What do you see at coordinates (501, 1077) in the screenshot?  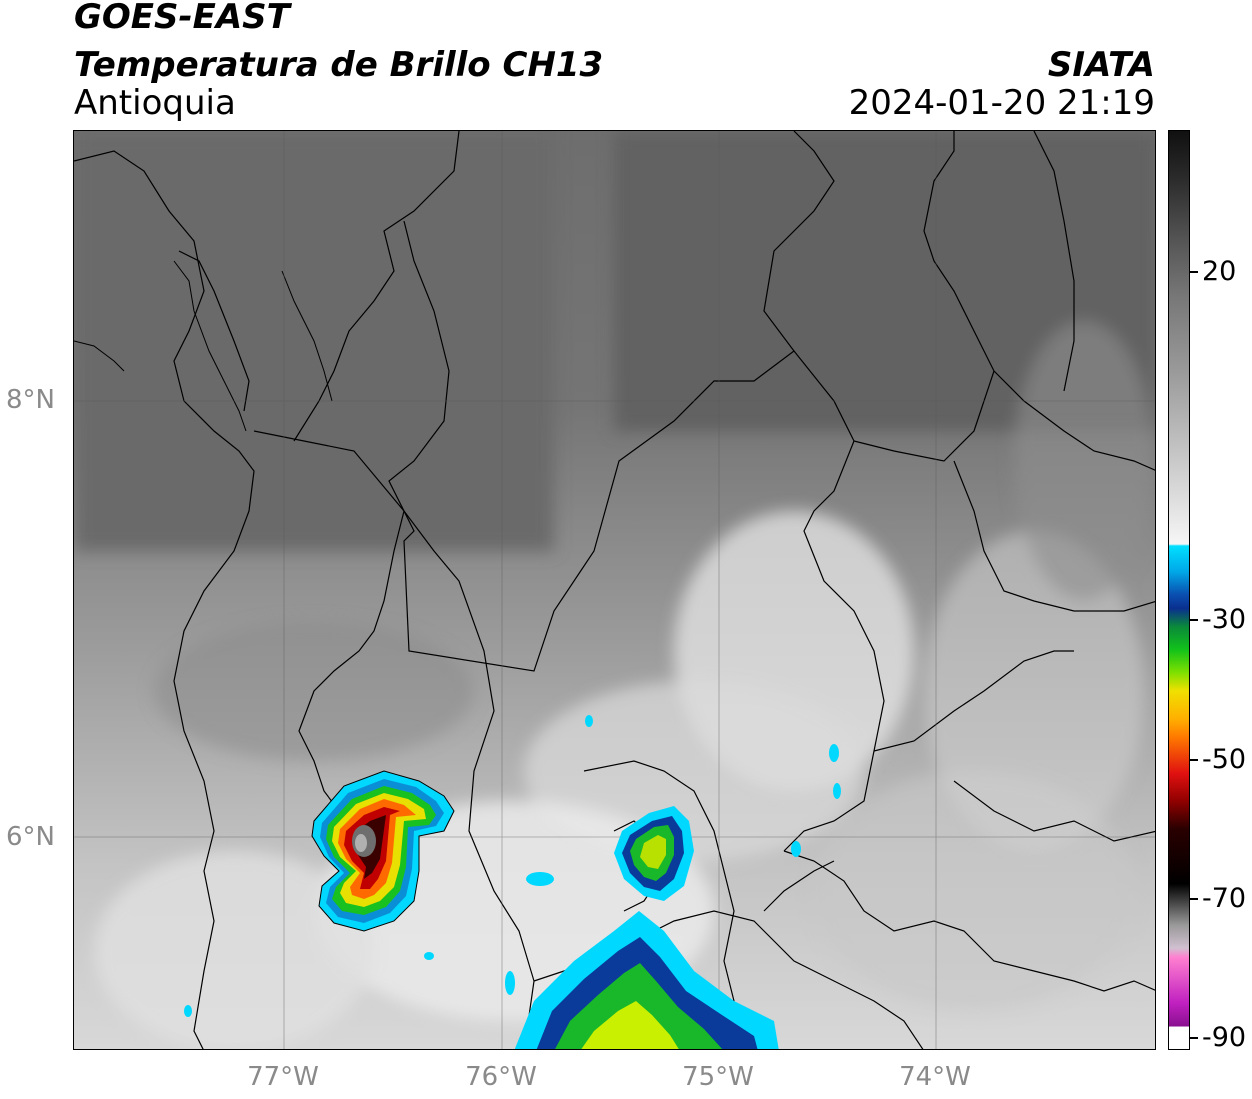 I see `lon-label-76w: 76°W` at bounding box center [501, 1077].